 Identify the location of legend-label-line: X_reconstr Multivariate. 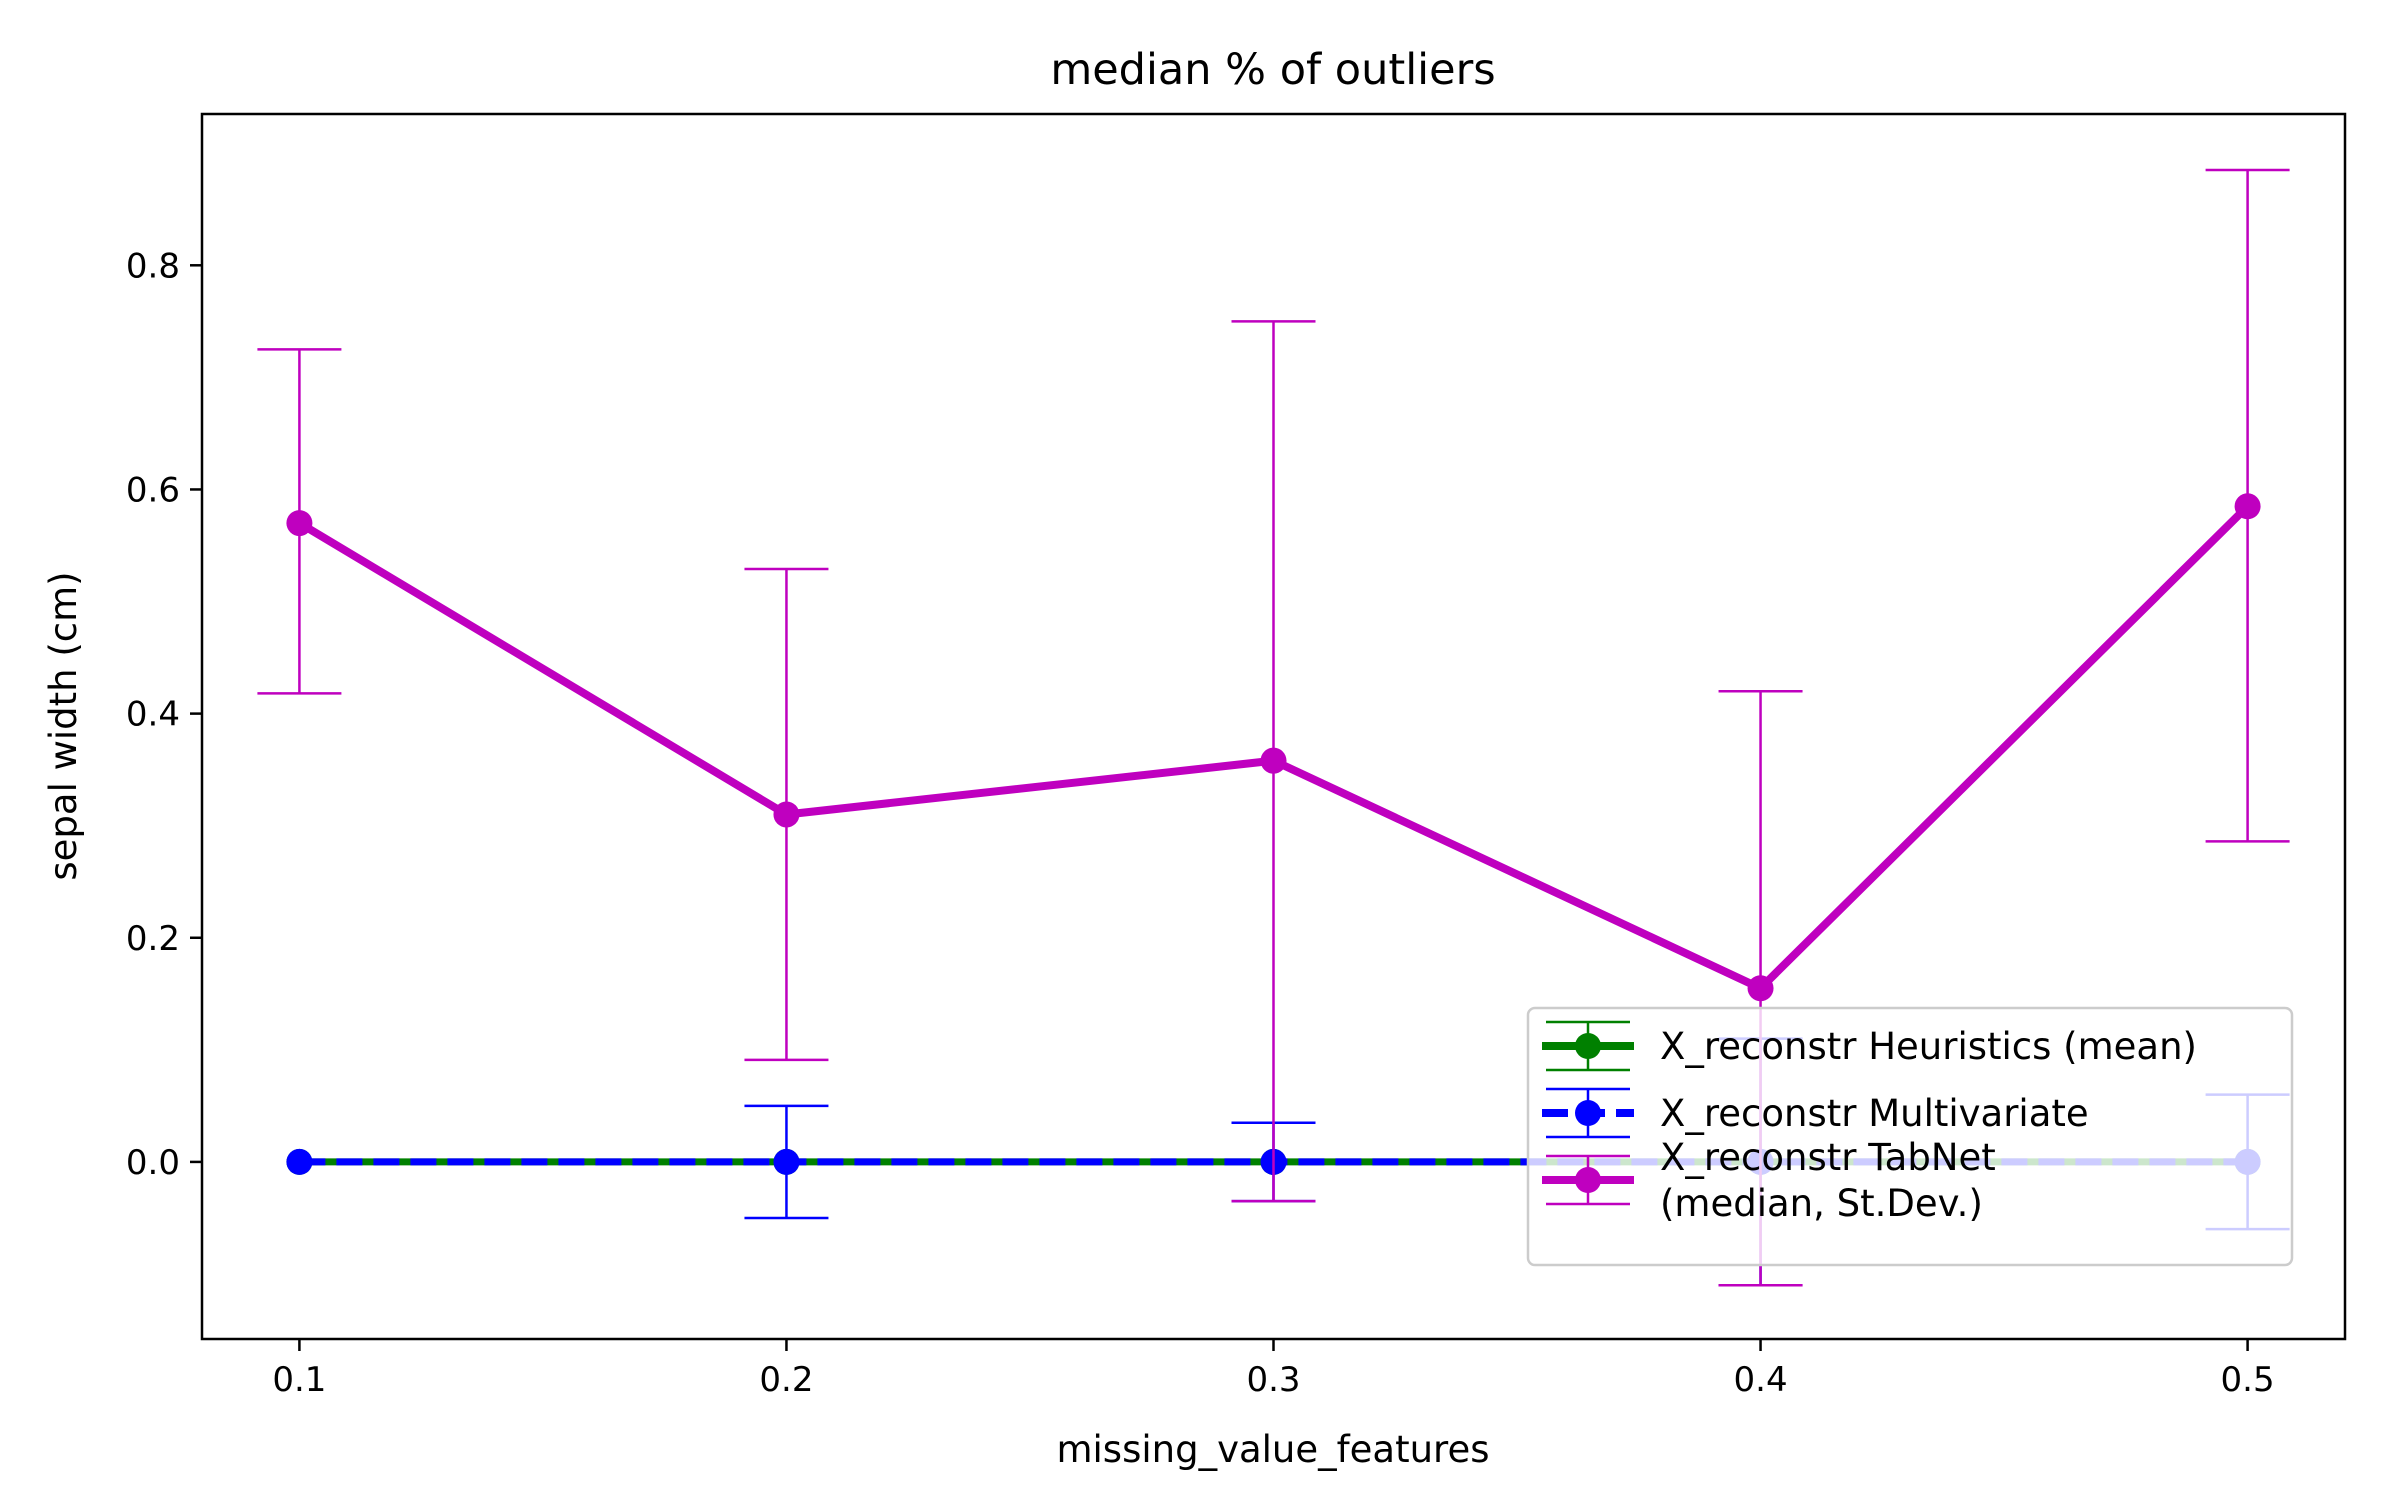
(1874, 1113).